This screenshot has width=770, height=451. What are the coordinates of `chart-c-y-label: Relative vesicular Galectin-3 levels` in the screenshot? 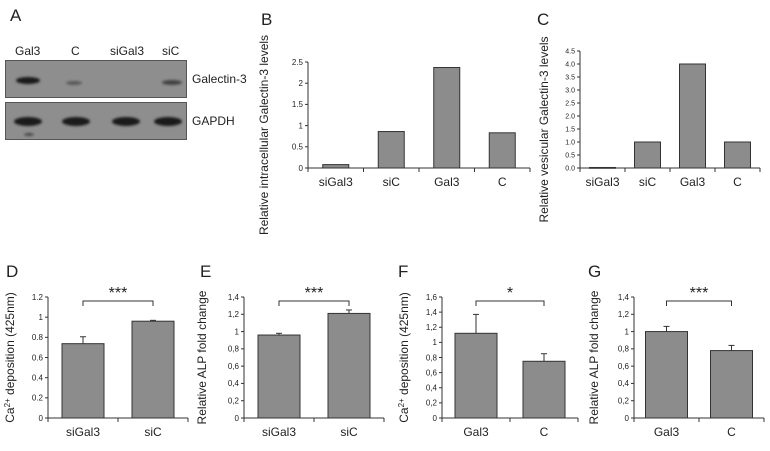 It's located at (544, 129).